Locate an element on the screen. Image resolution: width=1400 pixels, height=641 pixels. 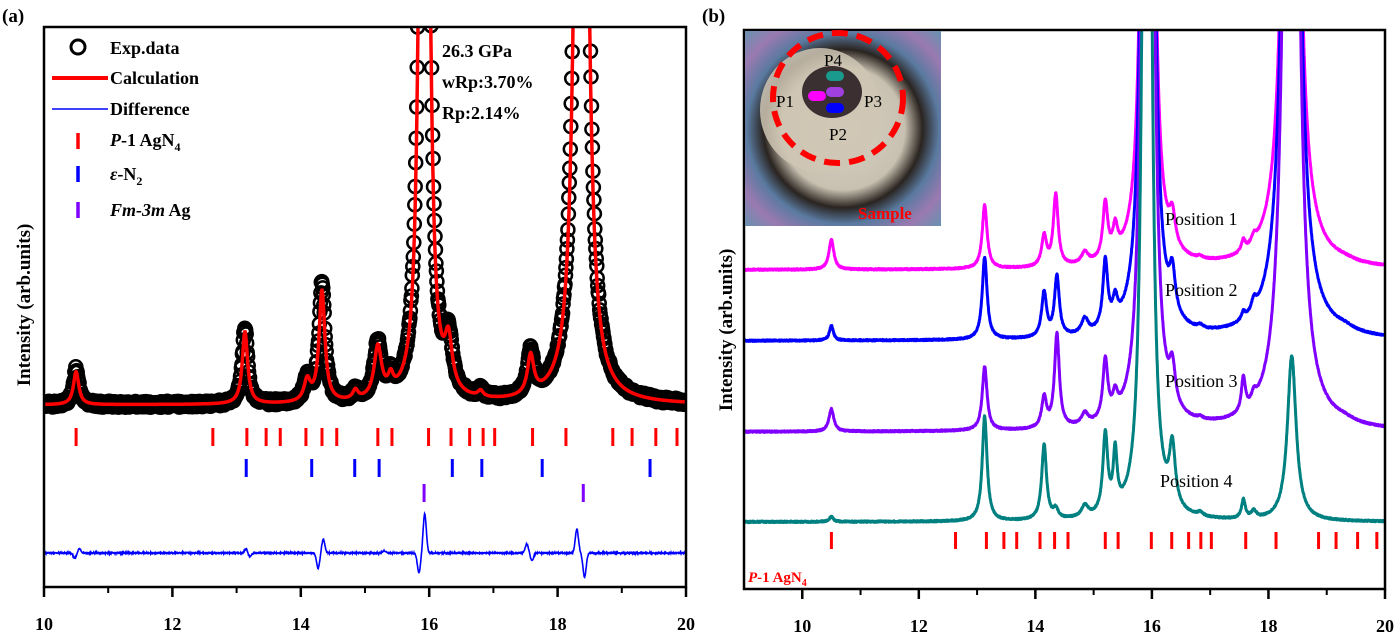
legend-label-rest: -N is located at coordinates (126, 174).